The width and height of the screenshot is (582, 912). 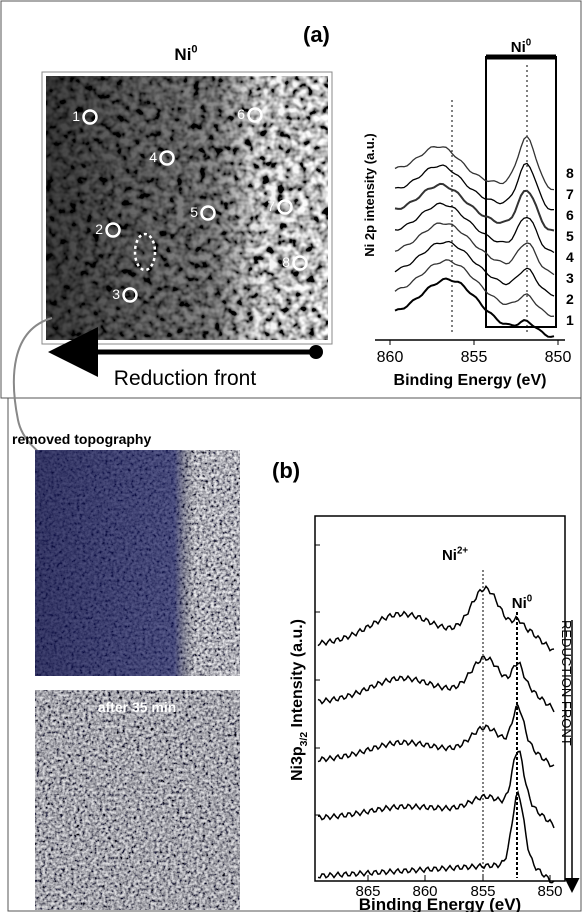 I want to click on panel-label: (b), so click(x=286, y=470).